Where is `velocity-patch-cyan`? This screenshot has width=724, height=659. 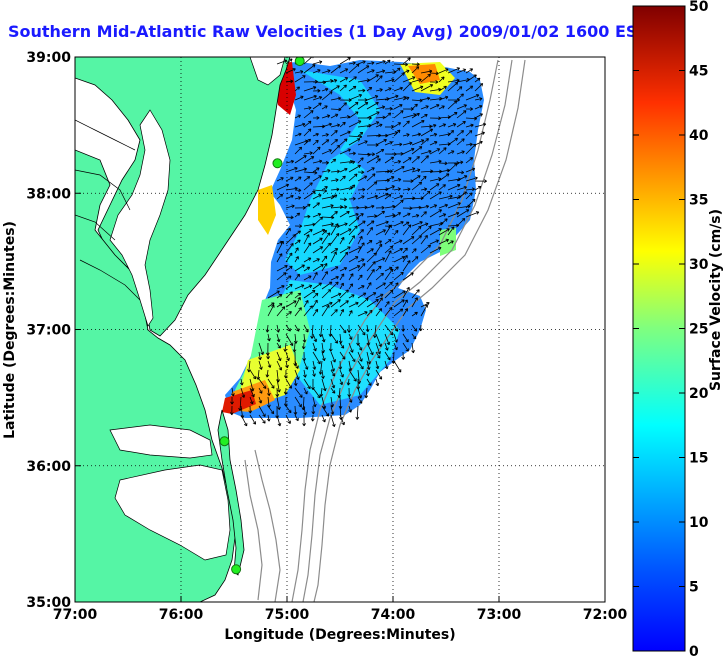
velocity-patch-cyan is located at coordinates (332, 172).